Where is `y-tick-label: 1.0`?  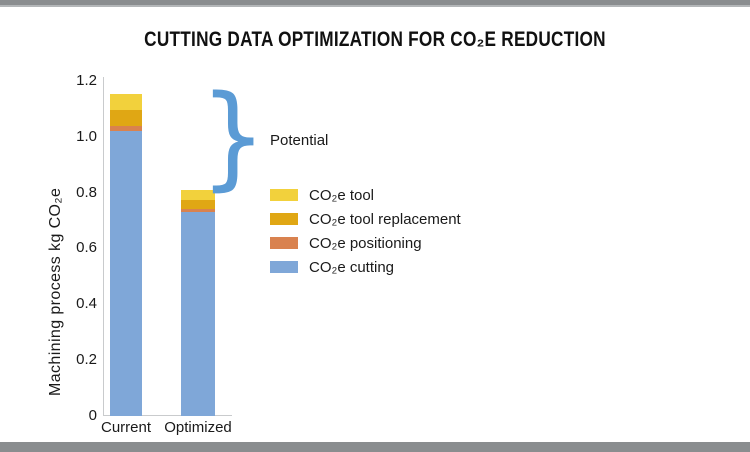 y-tick-label: 1.0 is located at coordinates (86, 136).